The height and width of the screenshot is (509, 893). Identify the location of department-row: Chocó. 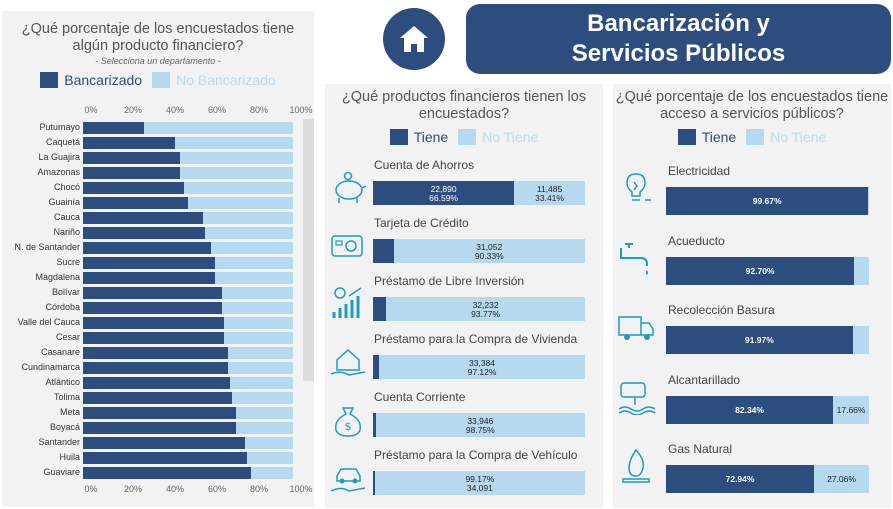
(158, 188).